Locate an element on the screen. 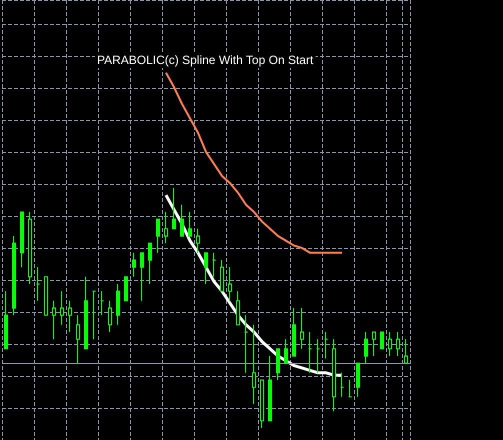  text: PARABOLIC(c) Spline With Top On Start is located at coordinates (205, 60).